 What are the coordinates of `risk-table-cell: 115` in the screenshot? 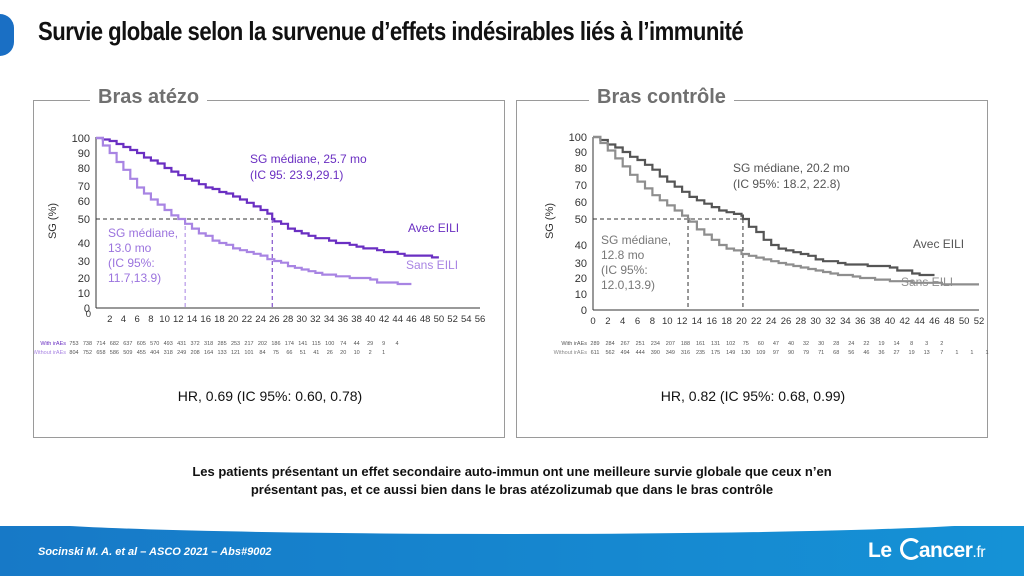 It's located at (316, 344).